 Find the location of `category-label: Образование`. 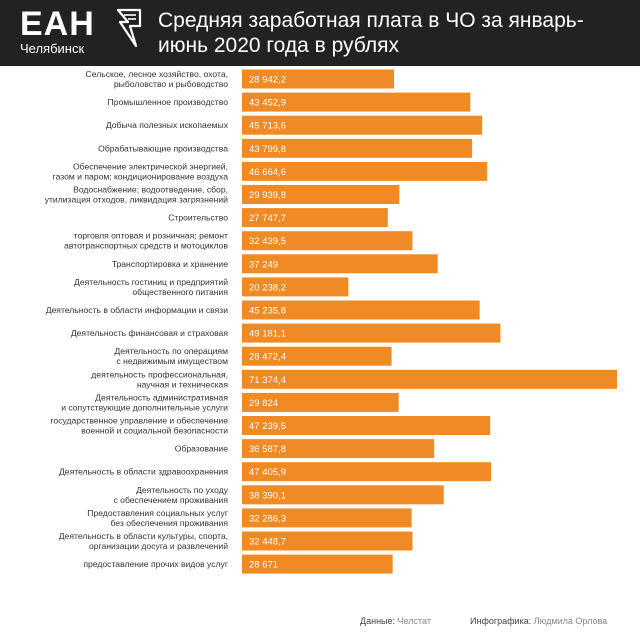

category-label: Образование is located at coordinates (201, 449).